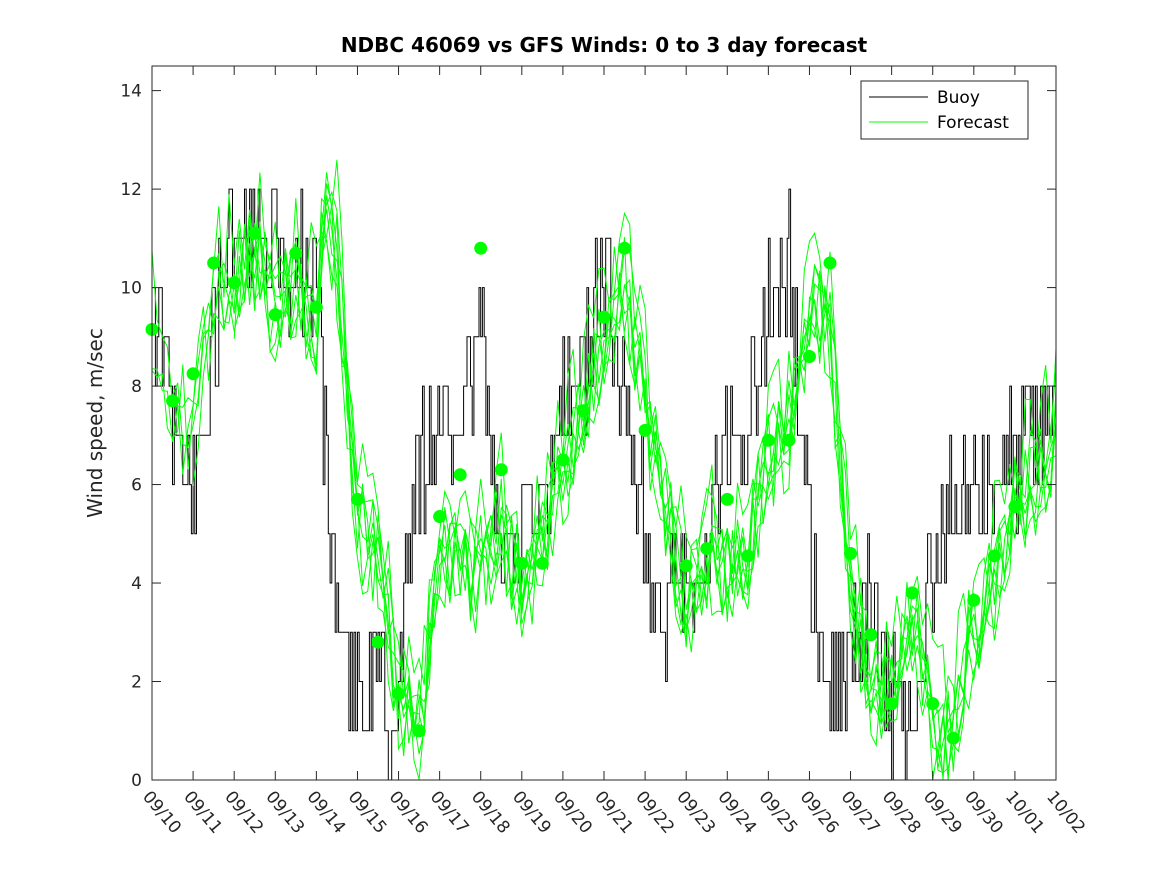 Image resolution: width=1167 pixels, height=875 pixels. What do you see at coordinates (136, 387) in the screenshot?
I see `y-tick-label: 8` at bounding box center [136, 387].